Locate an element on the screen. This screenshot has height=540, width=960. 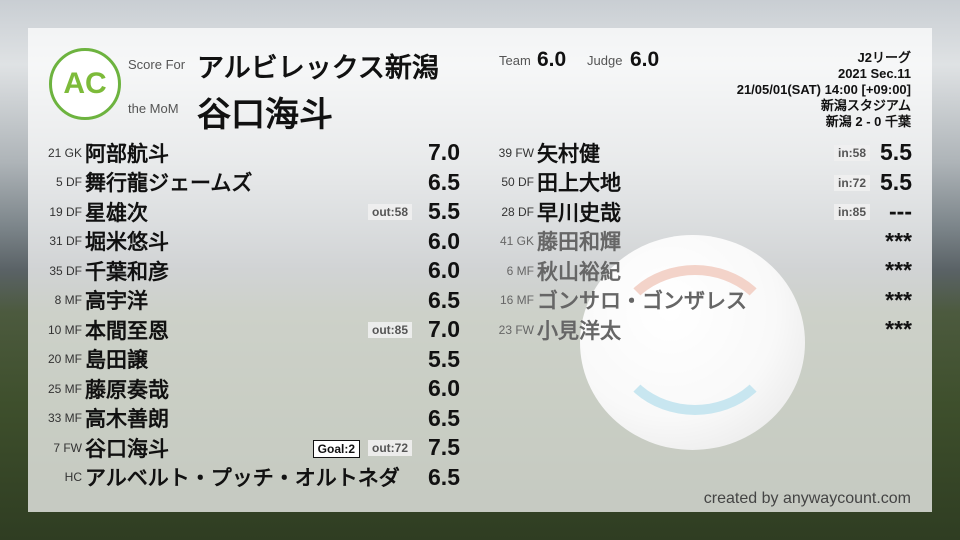
player-score: --- is located at coordinates (900, 211).